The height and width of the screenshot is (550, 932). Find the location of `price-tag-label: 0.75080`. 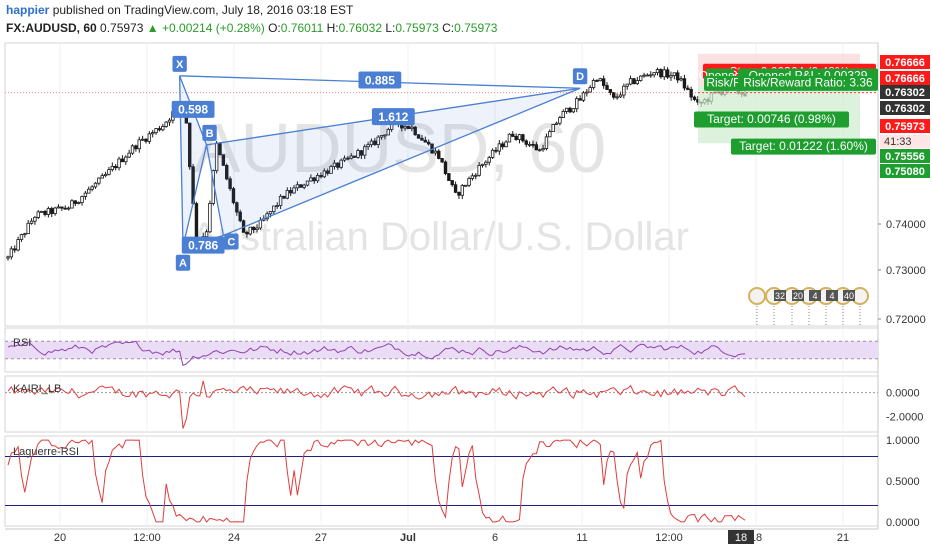

price-tag-label: 0.75080 is located at coordinates (905, 172).